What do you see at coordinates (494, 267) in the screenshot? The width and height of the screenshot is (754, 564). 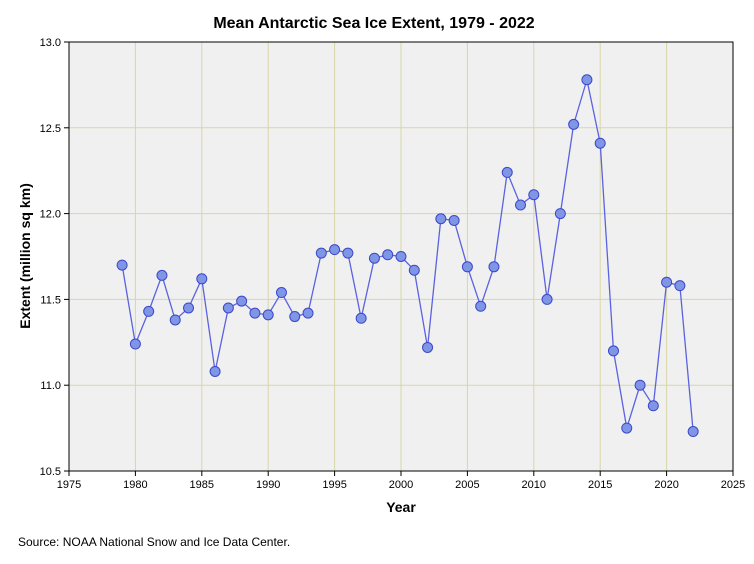 I see `data-point-2007` at bounding box center [494, 267].